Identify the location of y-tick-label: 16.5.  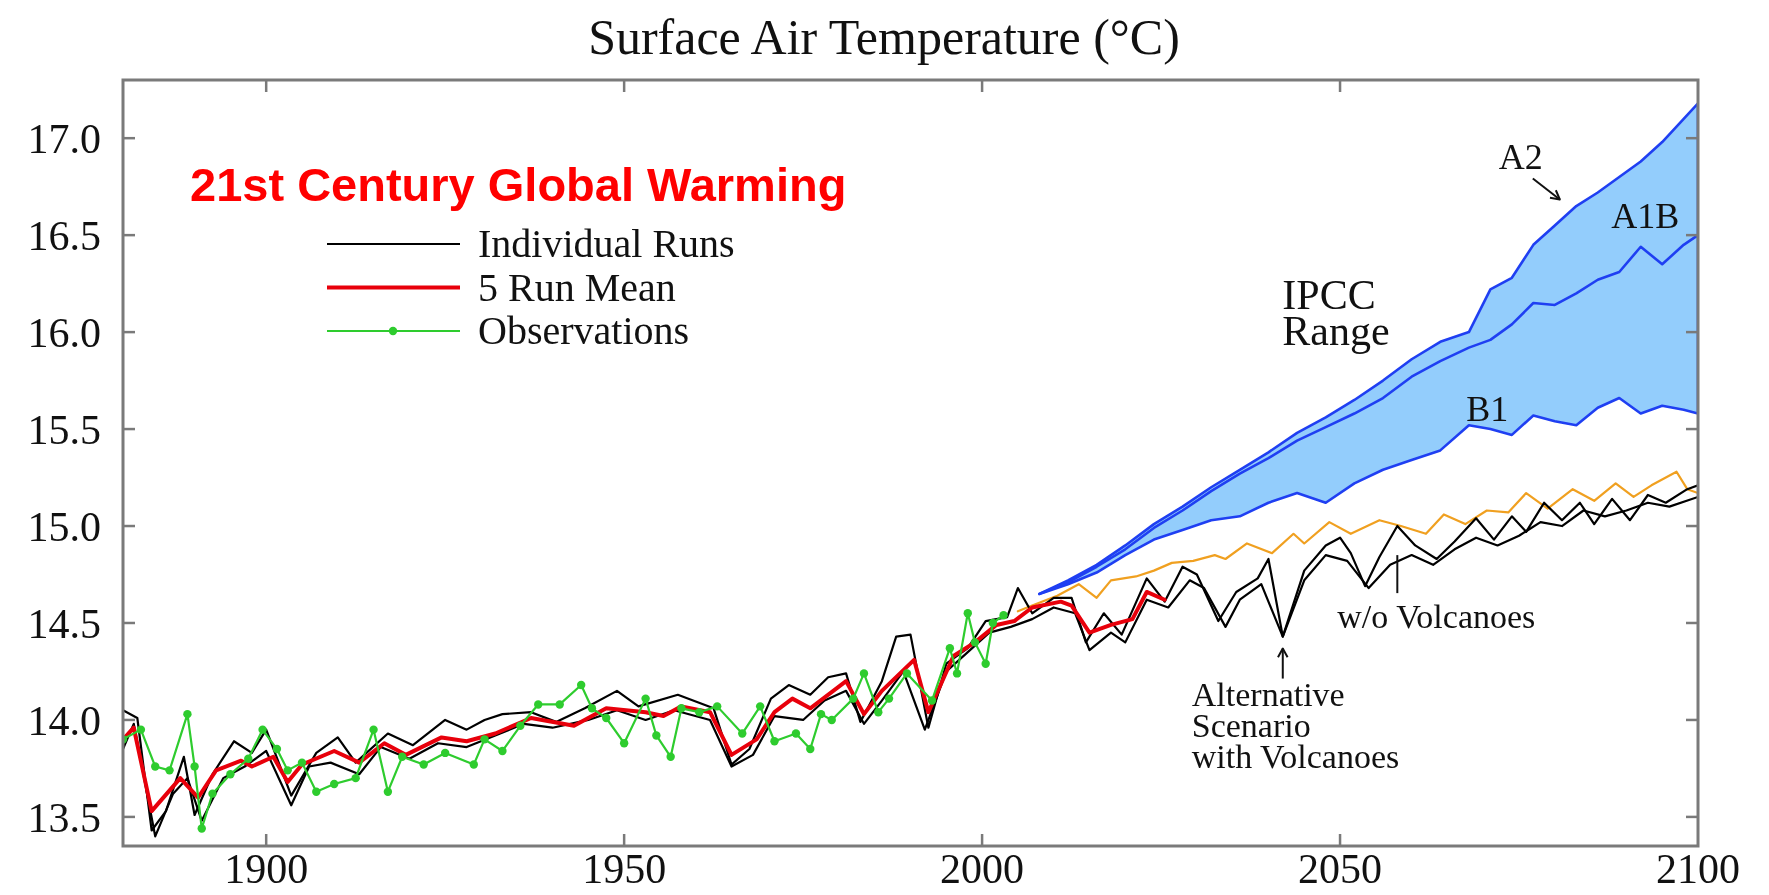
(64, 236).